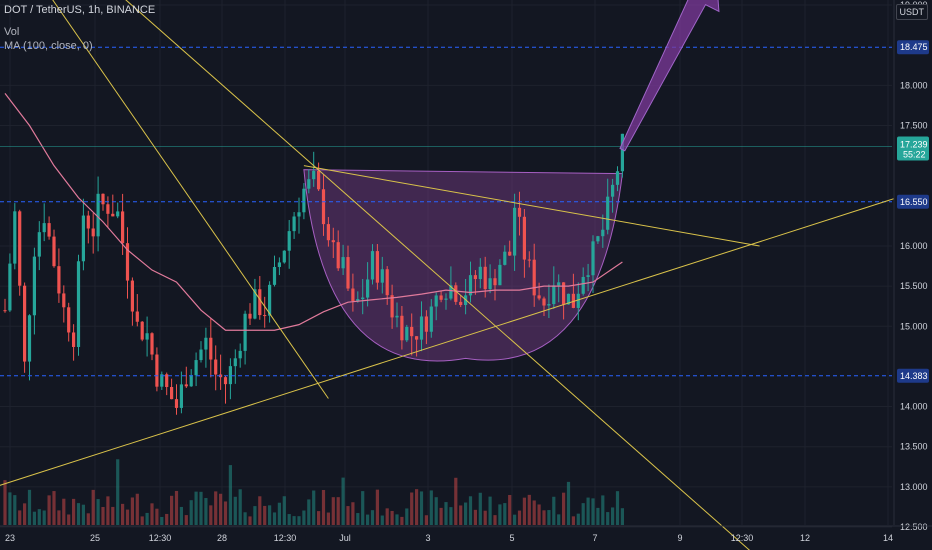 Image resolution: width=932 pixels, height=550 pixels. What do you see at coordinates (10, 538) in the screenshot?
I see `time-tick-label: 23` at bounding box center [10, 538].